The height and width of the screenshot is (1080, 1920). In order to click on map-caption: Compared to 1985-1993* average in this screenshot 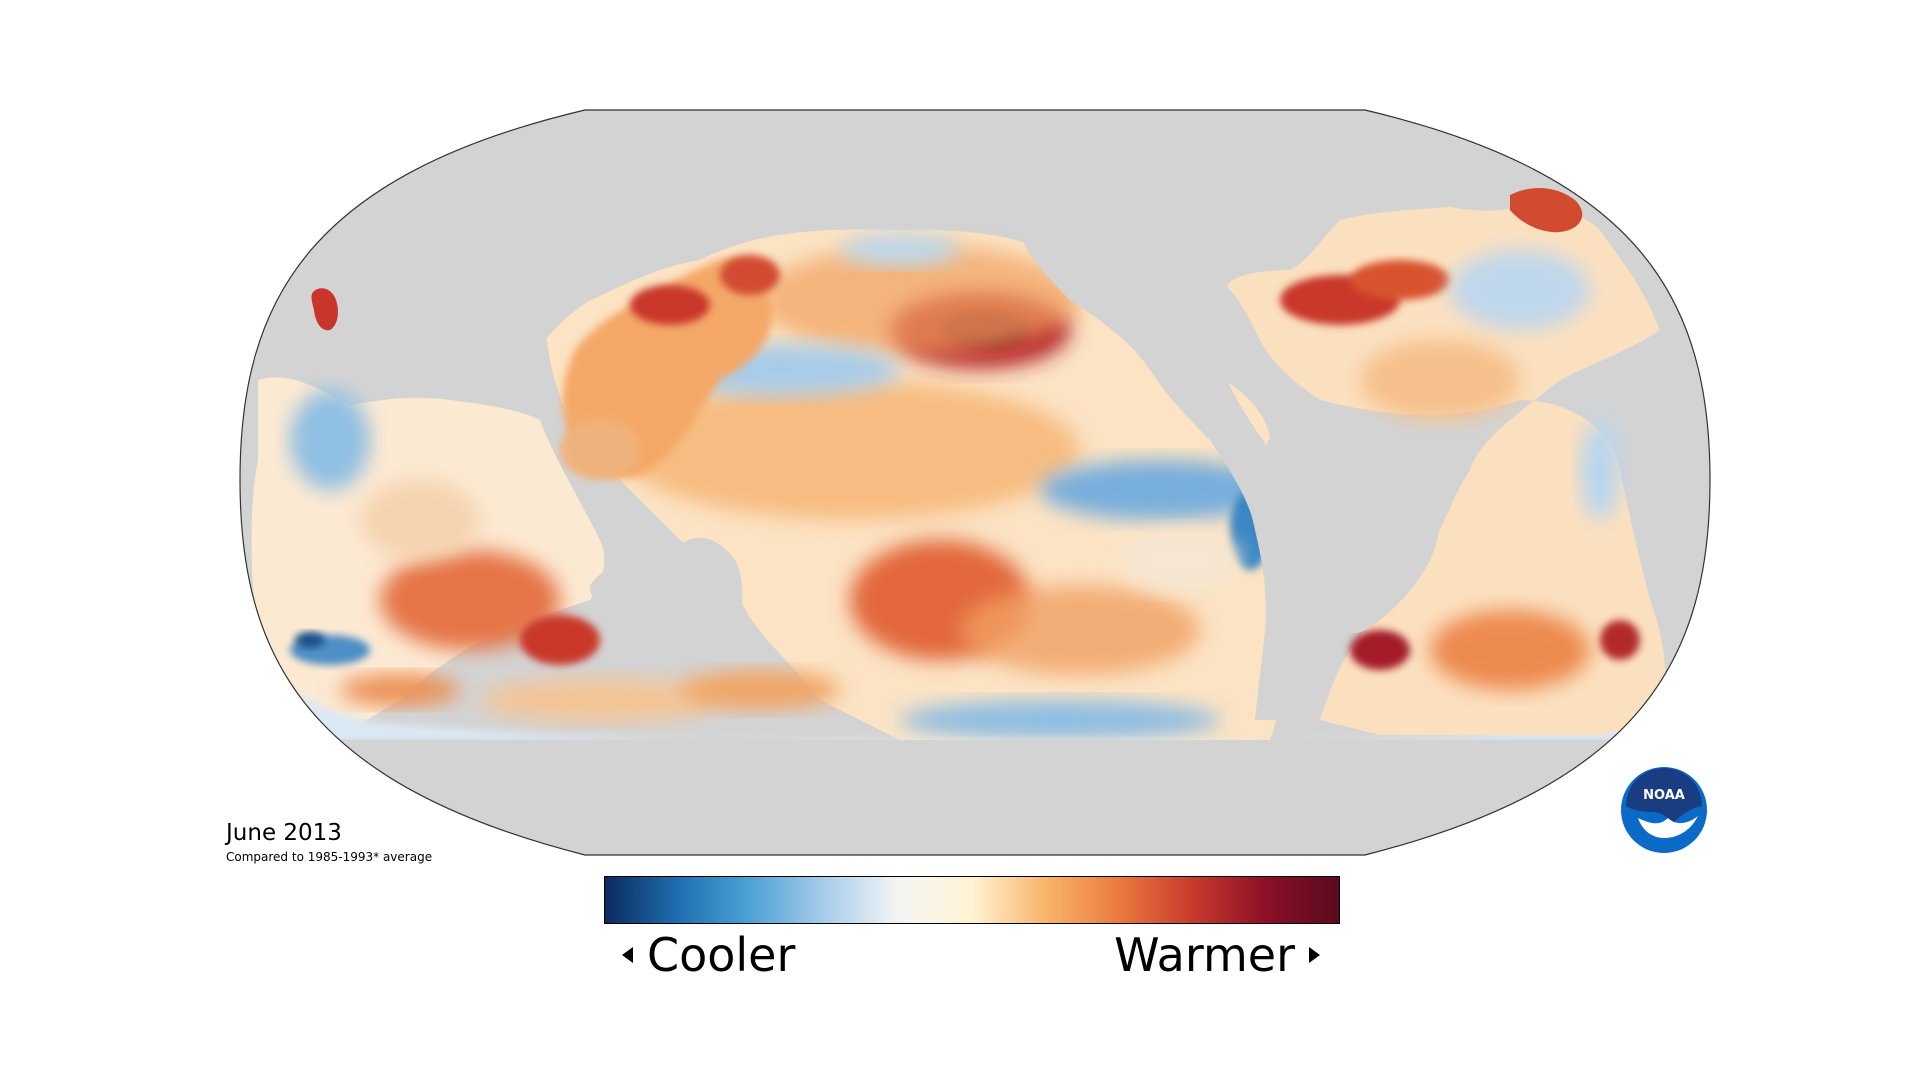, I will do `click(329, 857)`.